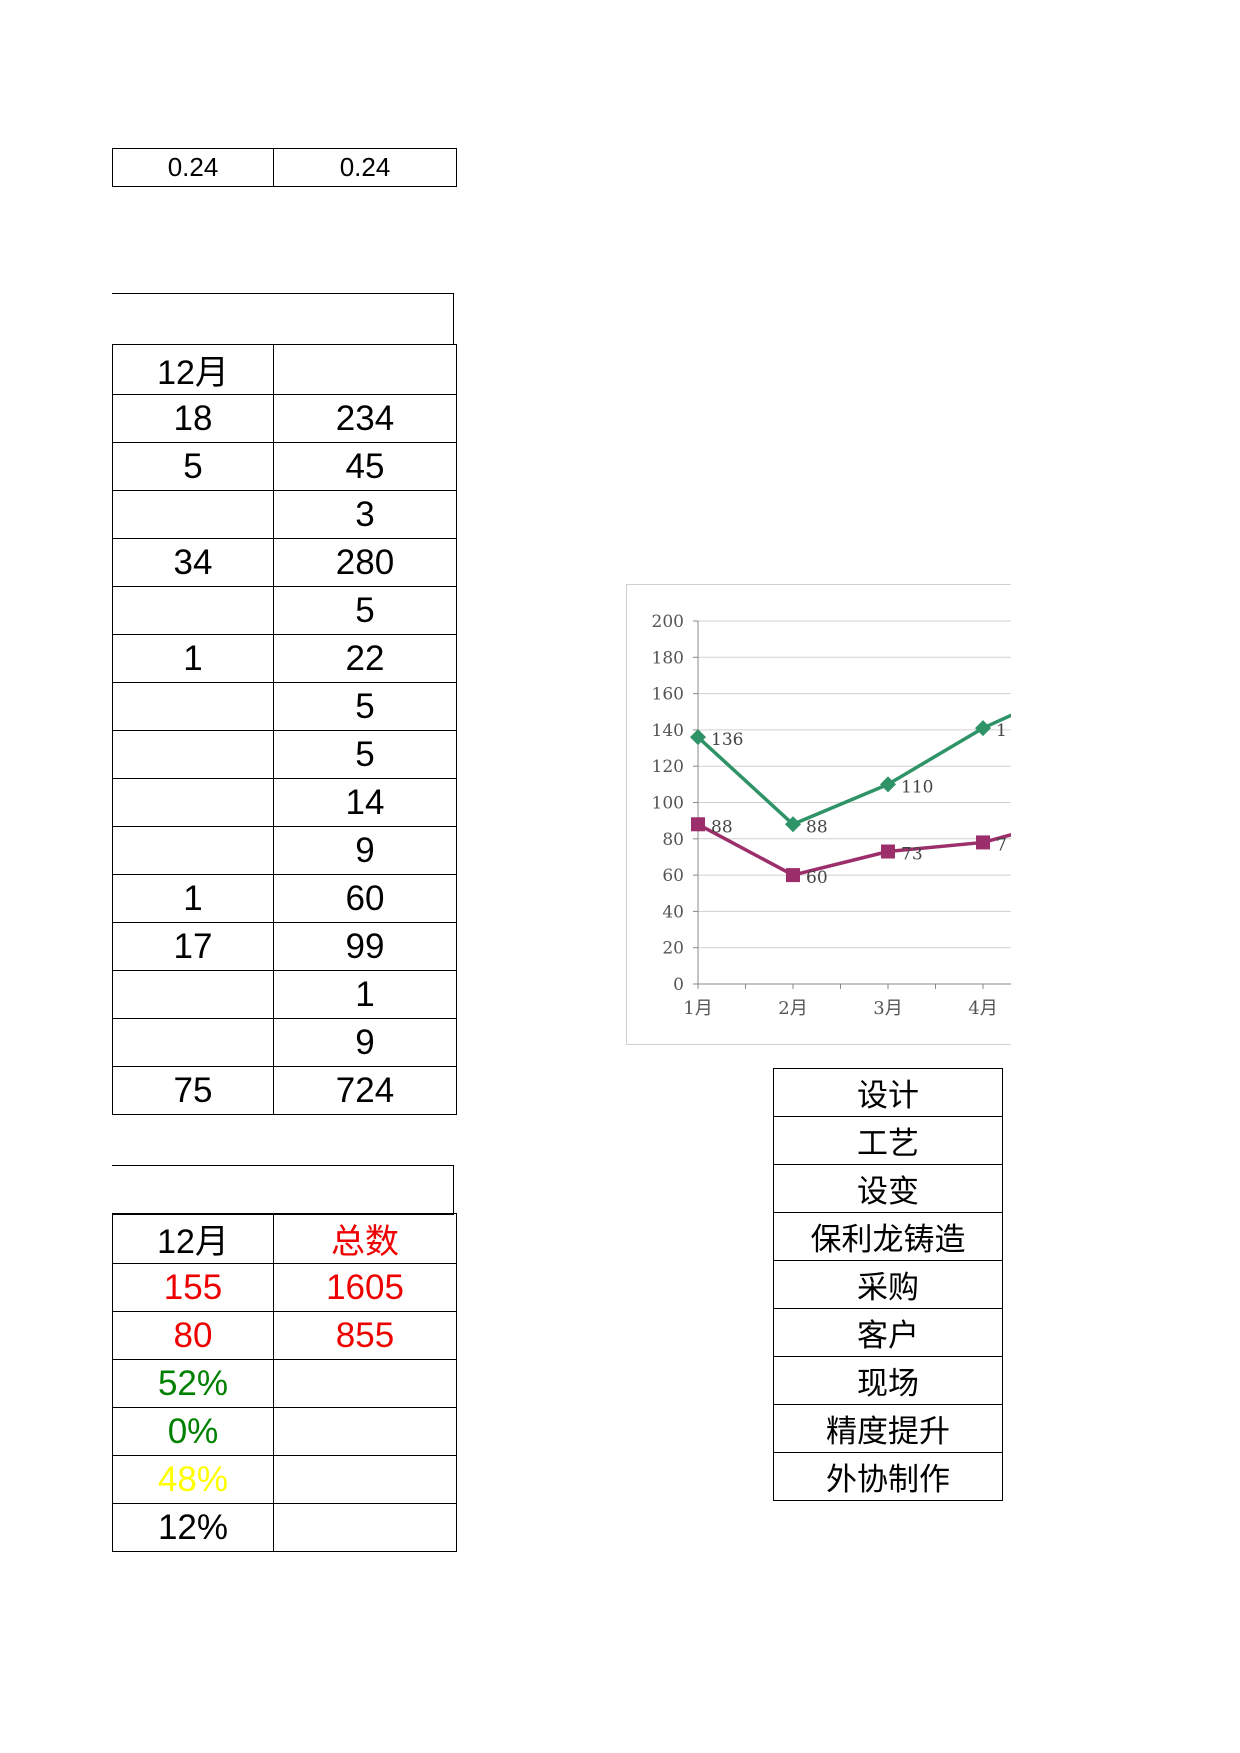 The width and height of the screenshot is (1240, 1753). I want to click on table-row: 52%, so click(284, 1383).